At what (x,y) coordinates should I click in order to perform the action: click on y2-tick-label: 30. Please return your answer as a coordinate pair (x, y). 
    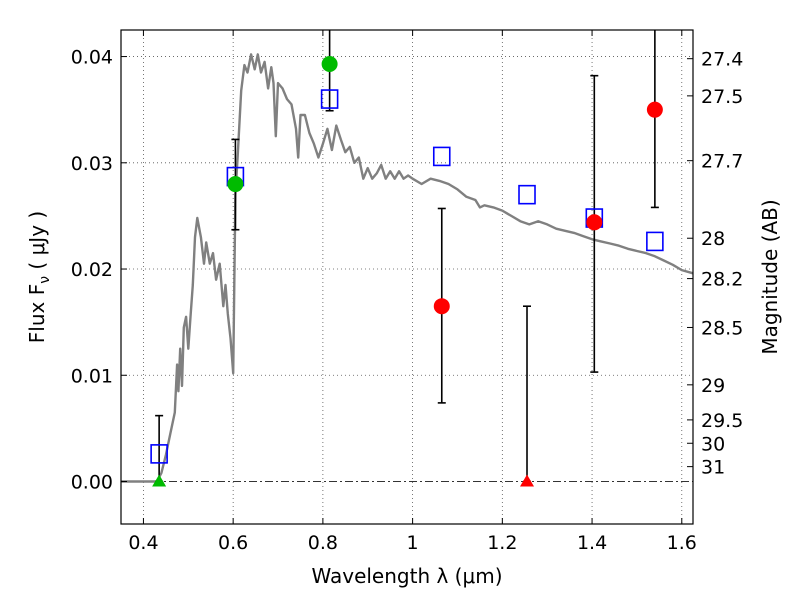
    Looking at the image, I should click on (713, 444).